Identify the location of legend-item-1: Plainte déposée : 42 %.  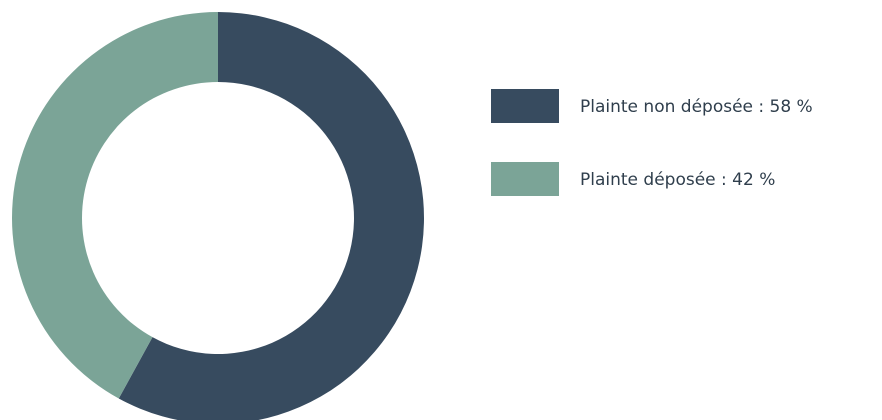
(633, 179).